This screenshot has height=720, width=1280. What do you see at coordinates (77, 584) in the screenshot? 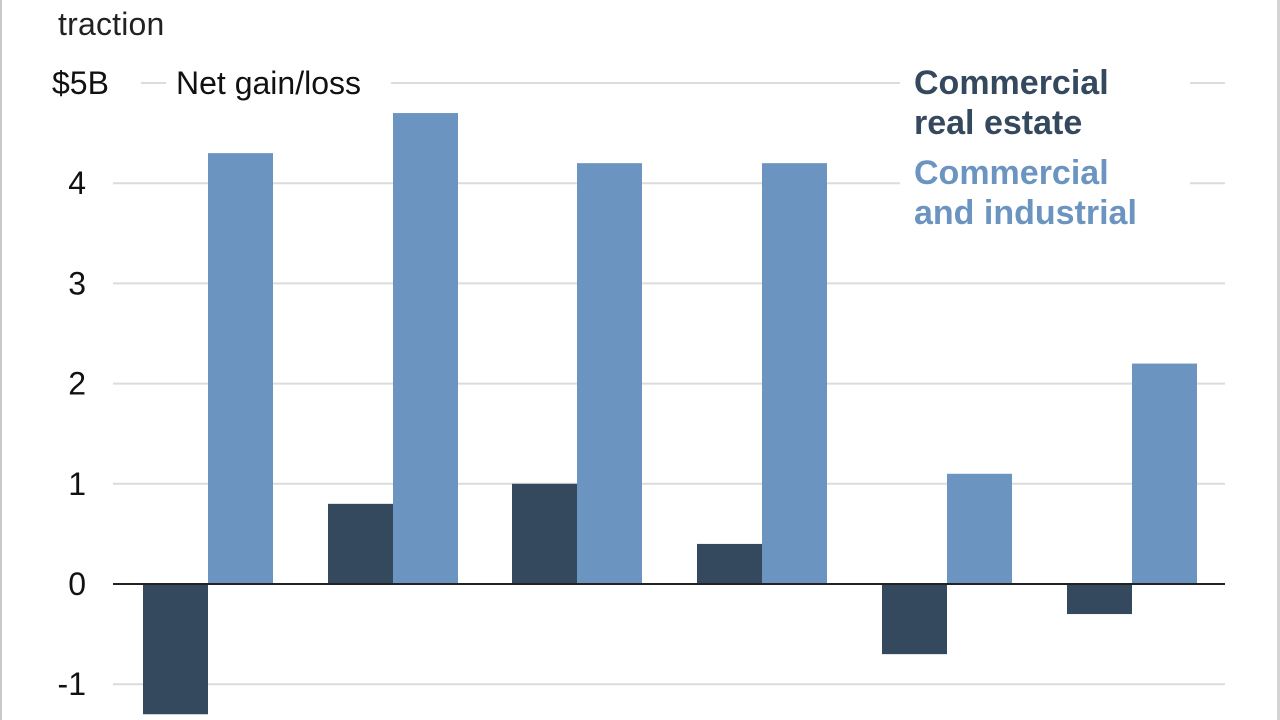
I see `y-tick-label: 0` at bounding box center [77, 584].